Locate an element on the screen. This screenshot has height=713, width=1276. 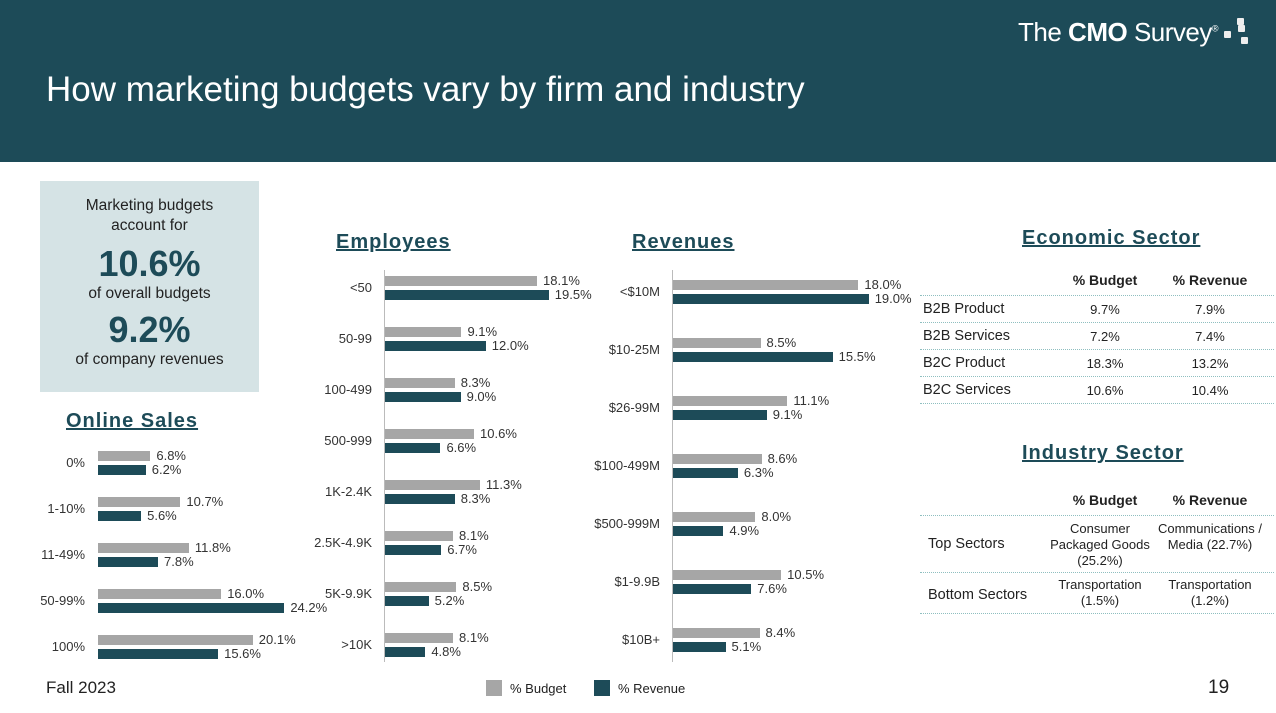
kpi-revenue-share: 9.2% is located at coordinates (149, 329).